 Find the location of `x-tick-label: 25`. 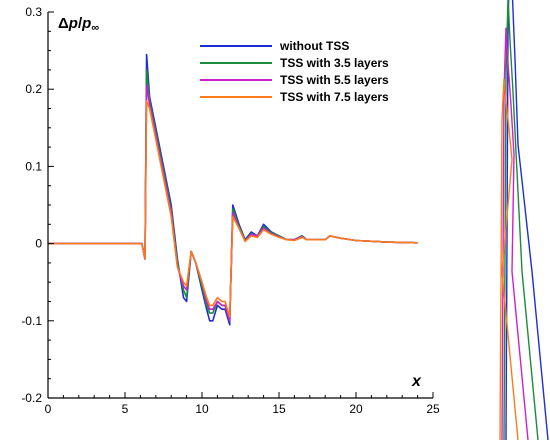

x-tick-label: 25 is located at coordinates (433, 409).